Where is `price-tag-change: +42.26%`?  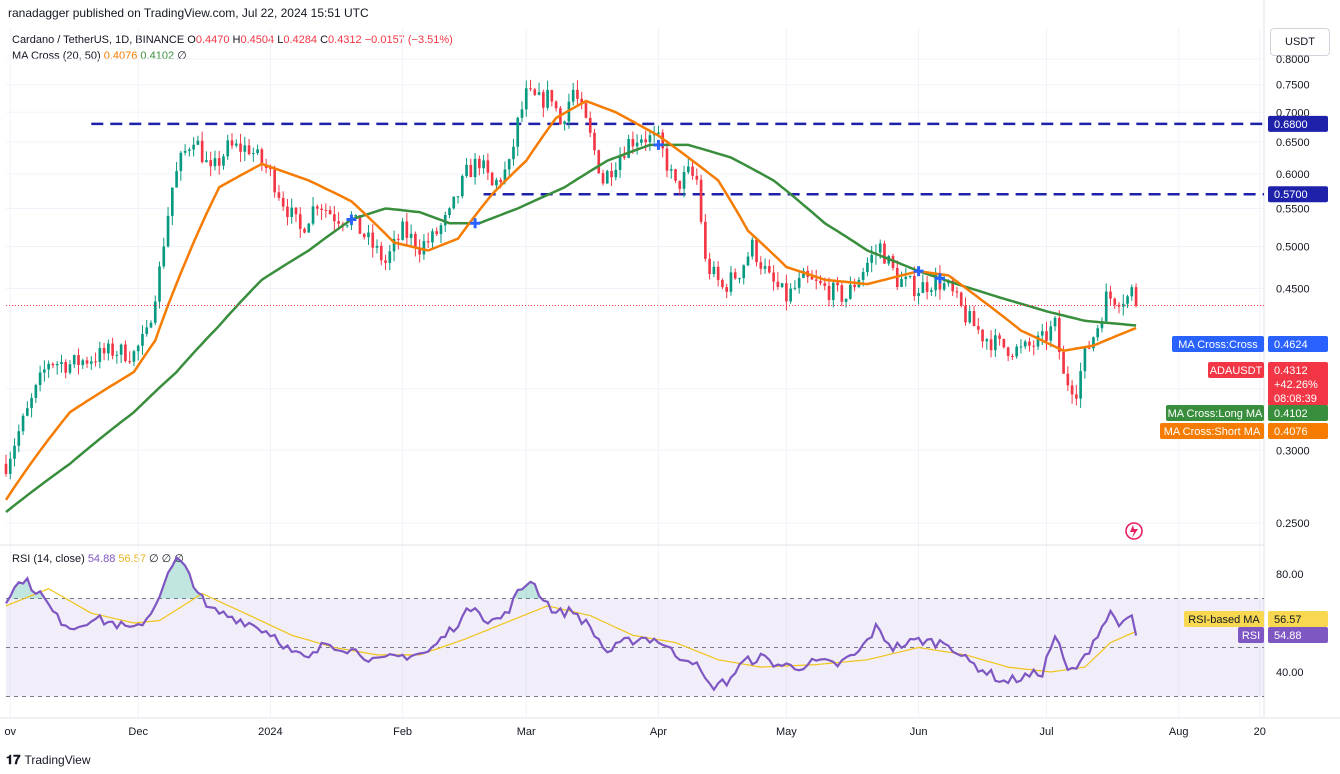
price-tag-change: +42.26% is located at coordinates (1296, 385).